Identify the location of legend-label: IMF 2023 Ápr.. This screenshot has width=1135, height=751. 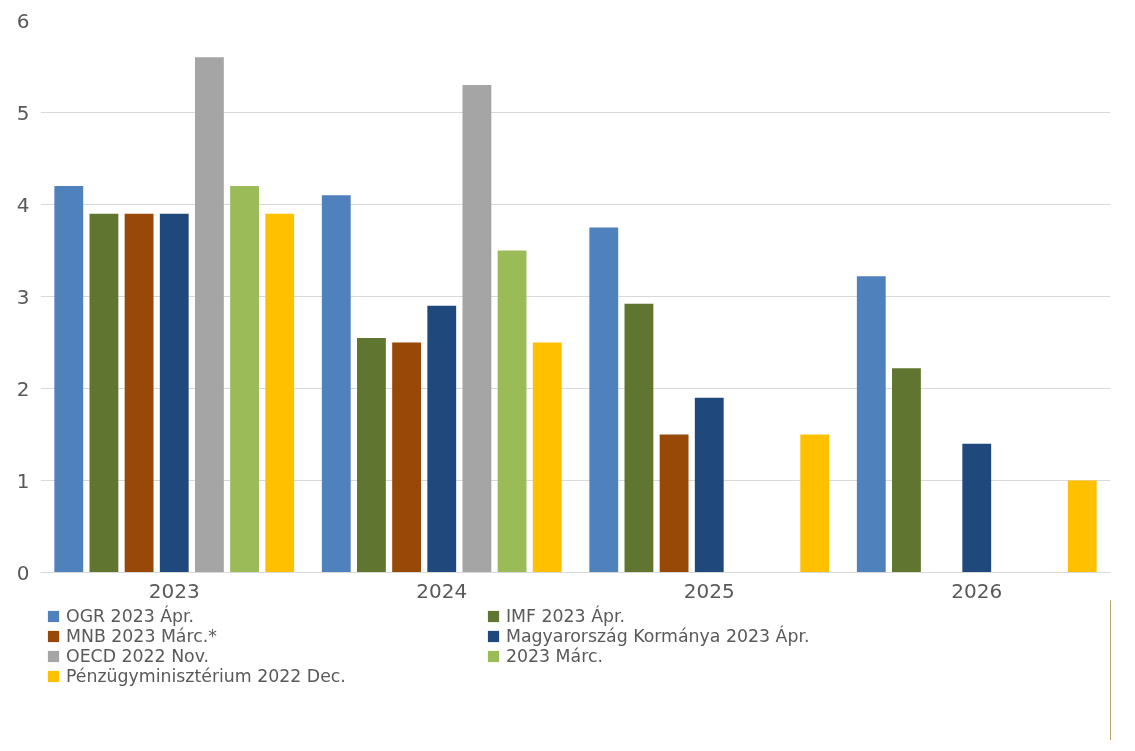
(566, 616).